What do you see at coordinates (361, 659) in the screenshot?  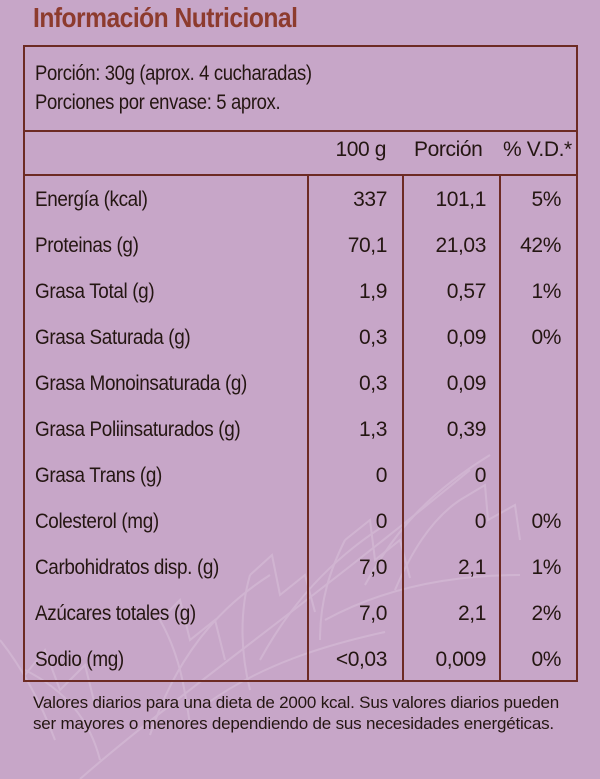 I see `value-100g: <0,03` at bounding box center [361, 659].